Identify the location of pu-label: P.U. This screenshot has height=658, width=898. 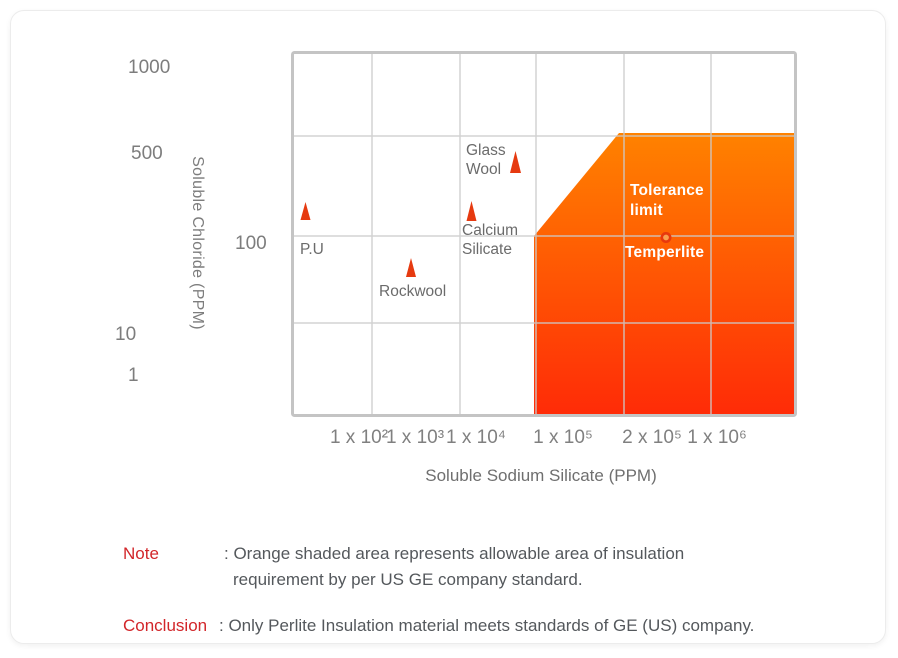
(312, 249).